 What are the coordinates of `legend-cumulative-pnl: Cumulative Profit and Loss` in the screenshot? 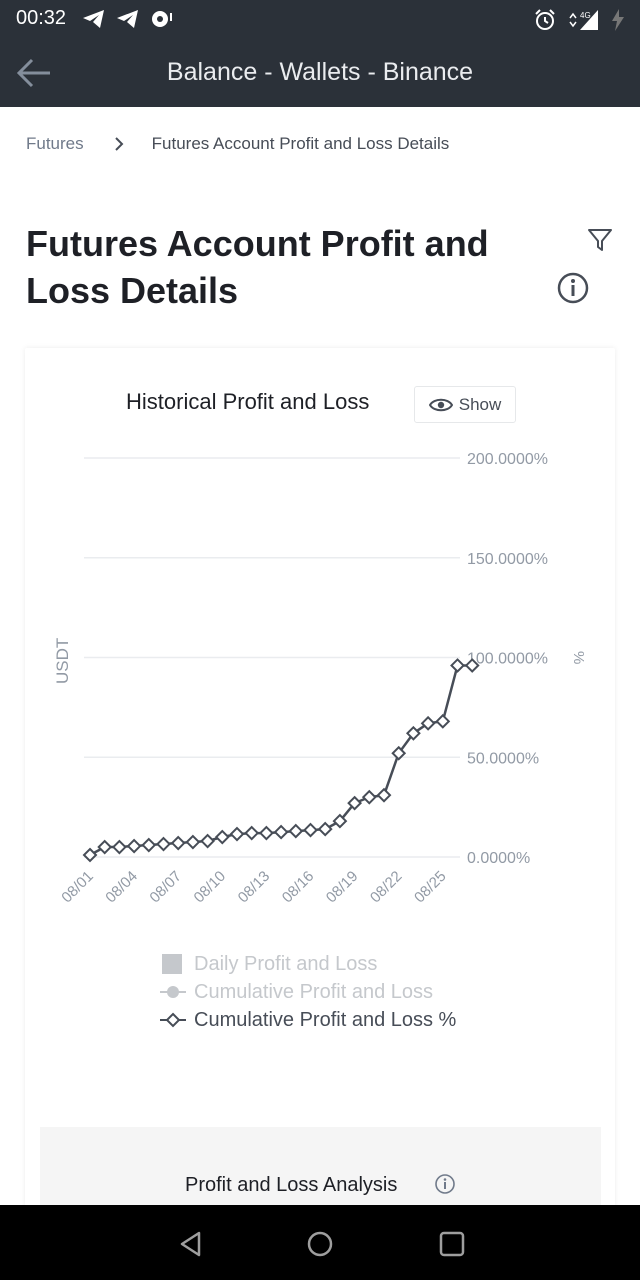 It's located at (308, 992).